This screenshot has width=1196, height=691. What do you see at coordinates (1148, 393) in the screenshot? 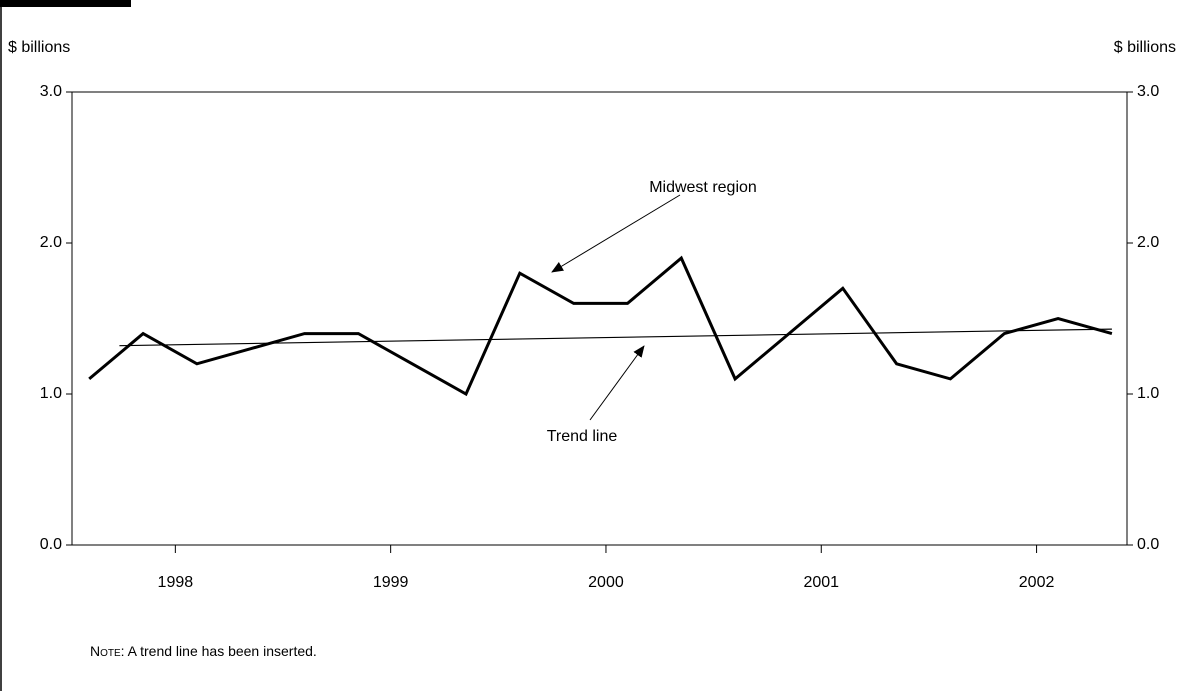
I see `y2-tick-label: 1.0` at bounding box center [1148, 393].